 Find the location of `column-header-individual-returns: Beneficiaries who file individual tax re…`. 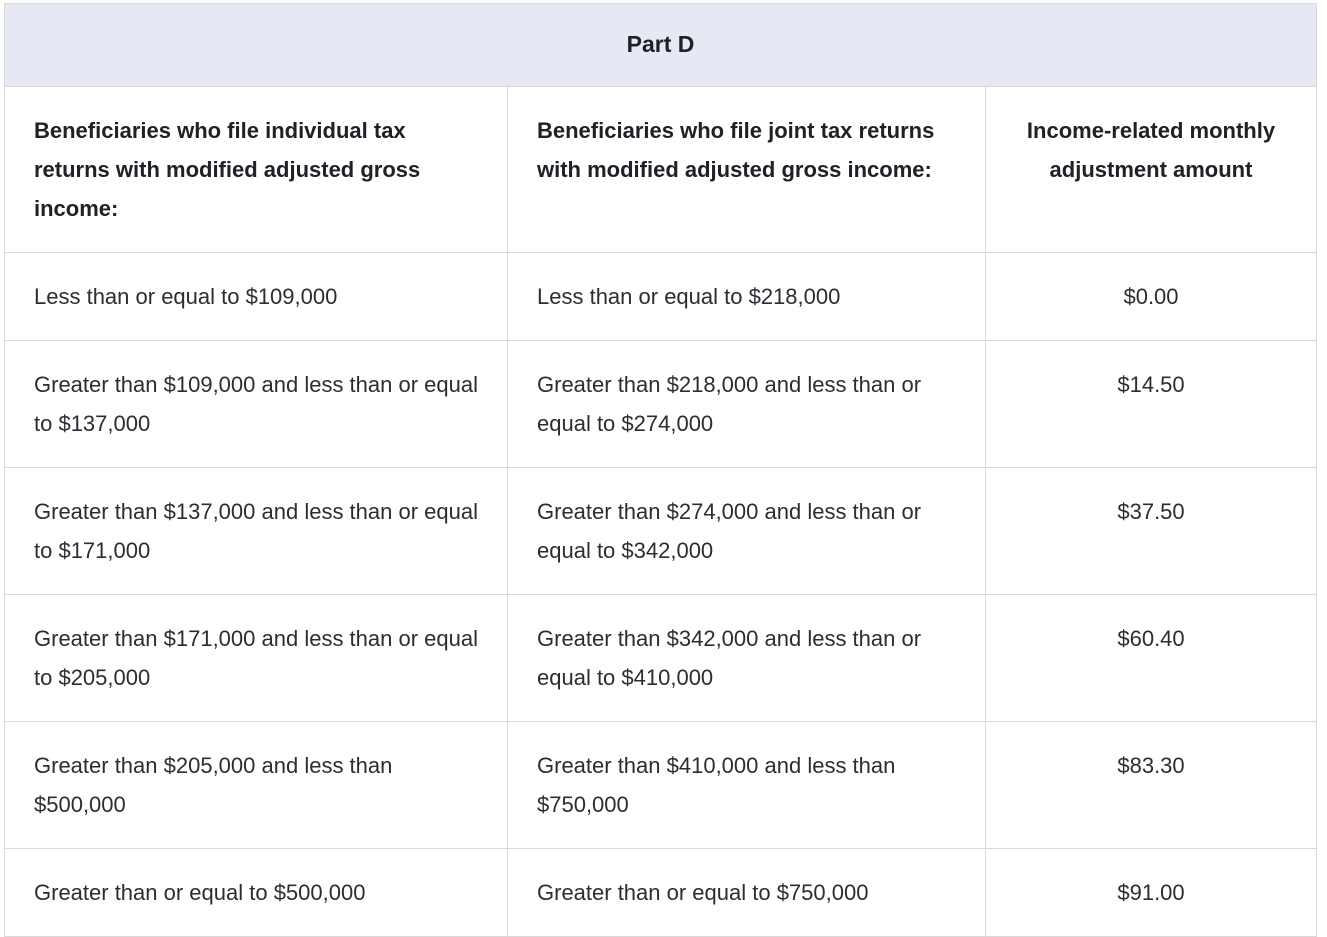

column-header-individual-returns: Beneficiaries who file individual tax re… is located at coordinates (256, 169).